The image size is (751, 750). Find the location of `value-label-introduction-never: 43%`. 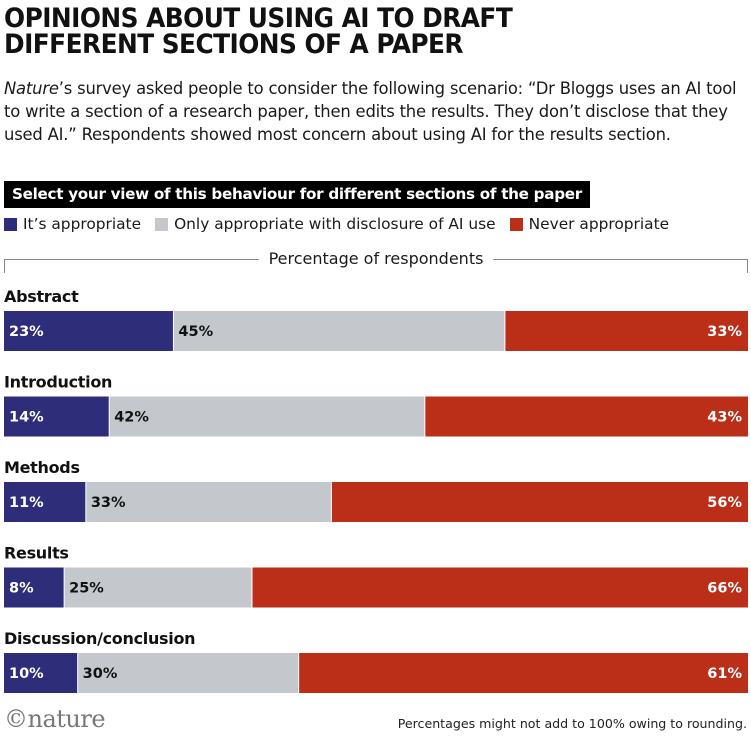

value-label-introduction-never: 43% is located at coordinates (724, 418).